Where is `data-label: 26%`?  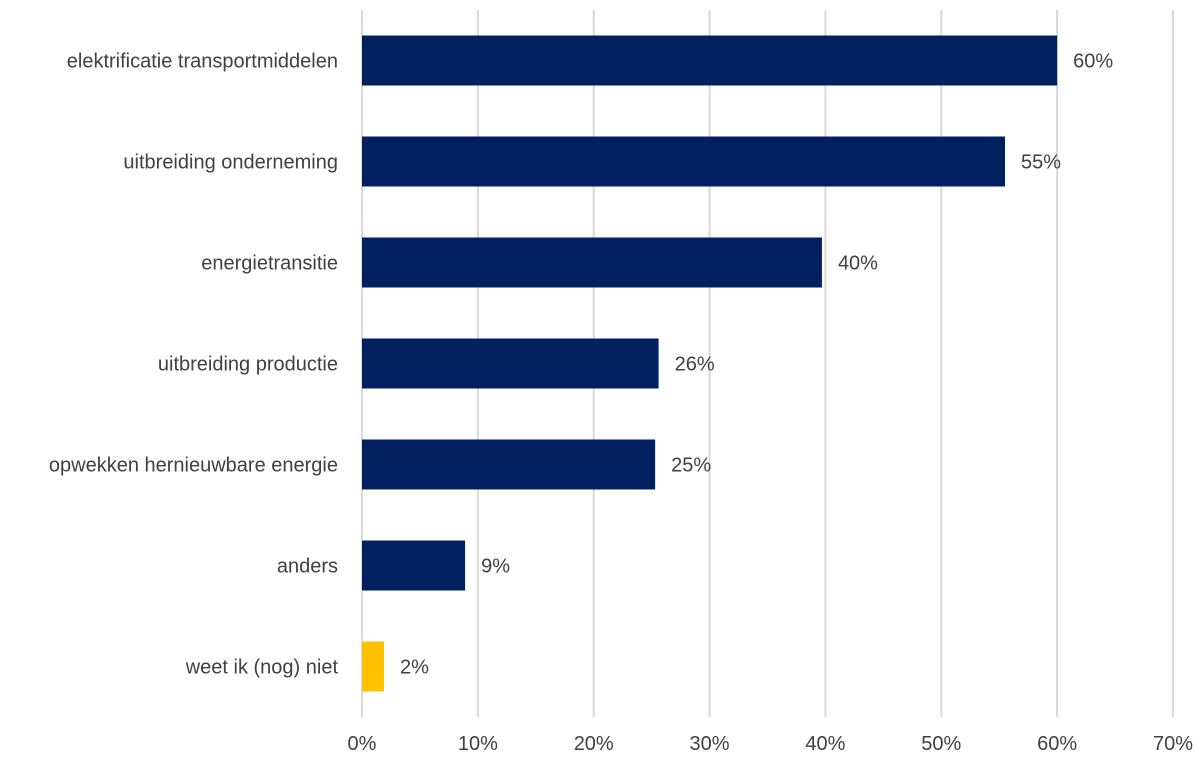
data-label: 26% is located at coordinates (695, 365).